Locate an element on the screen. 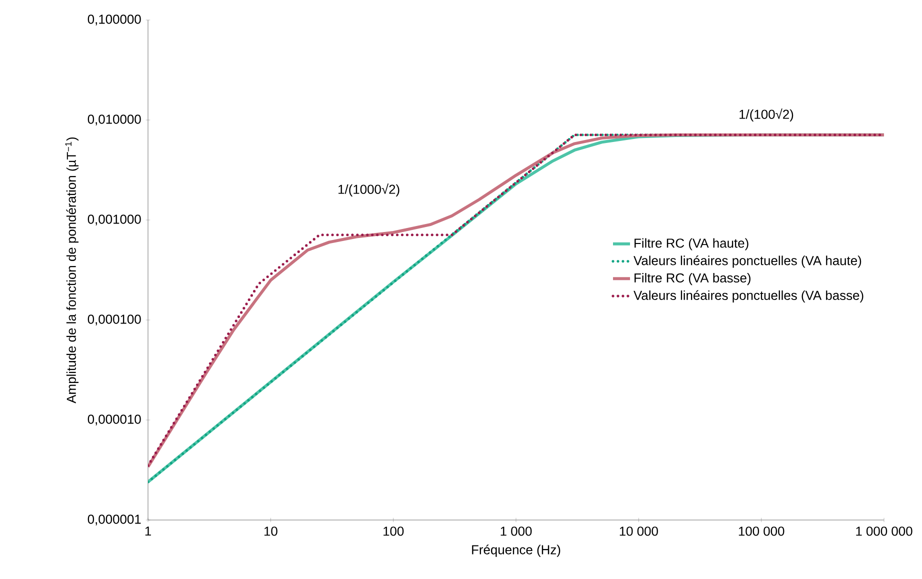 This screenshot has height=579, width=922. x-tick-label: 100 is located at coordinates (394, 531).